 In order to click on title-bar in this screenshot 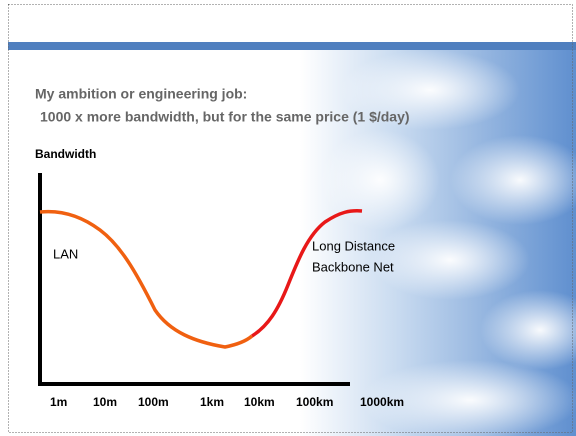, I will do `click(292, 46)`.